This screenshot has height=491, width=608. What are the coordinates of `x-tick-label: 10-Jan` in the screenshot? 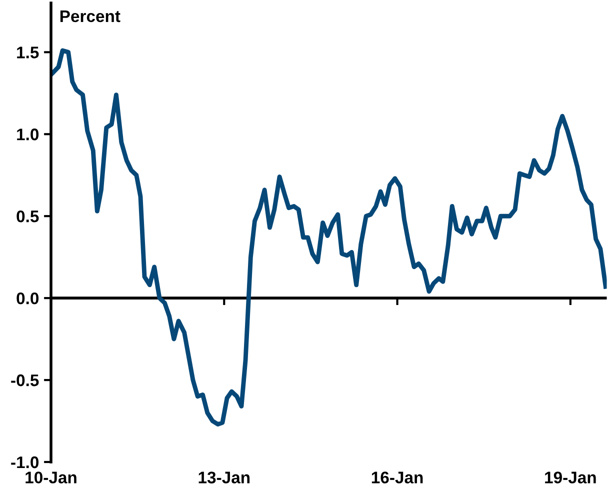 It's located at (51, 478).